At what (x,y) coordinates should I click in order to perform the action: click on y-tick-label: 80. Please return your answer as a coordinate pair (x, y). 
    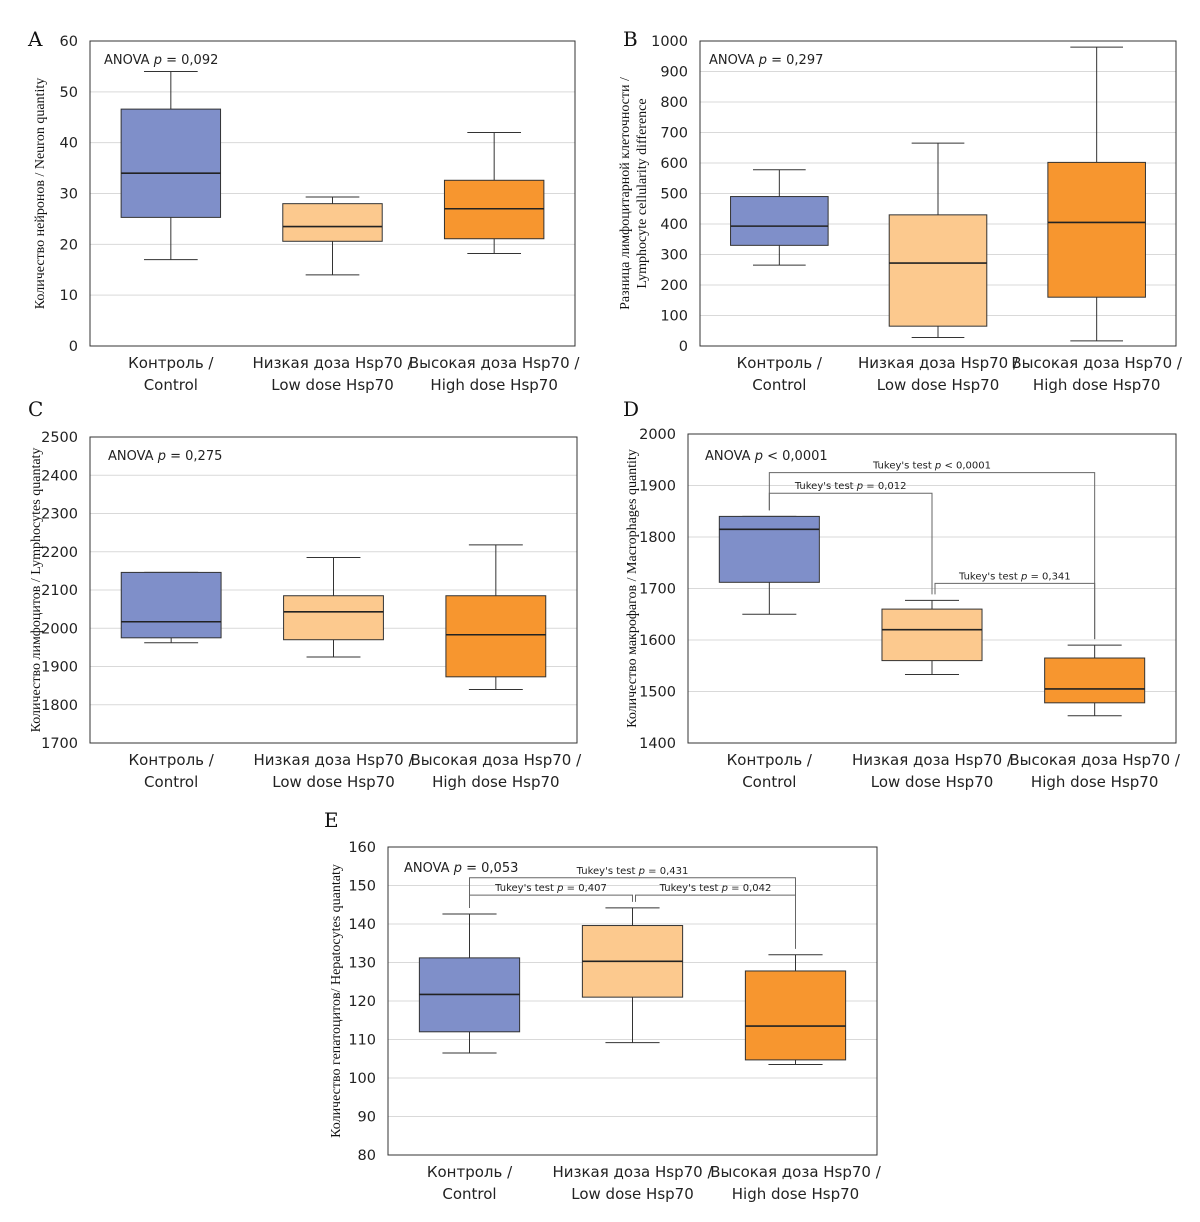
    Looking at the image, I should click on (367, 1156).